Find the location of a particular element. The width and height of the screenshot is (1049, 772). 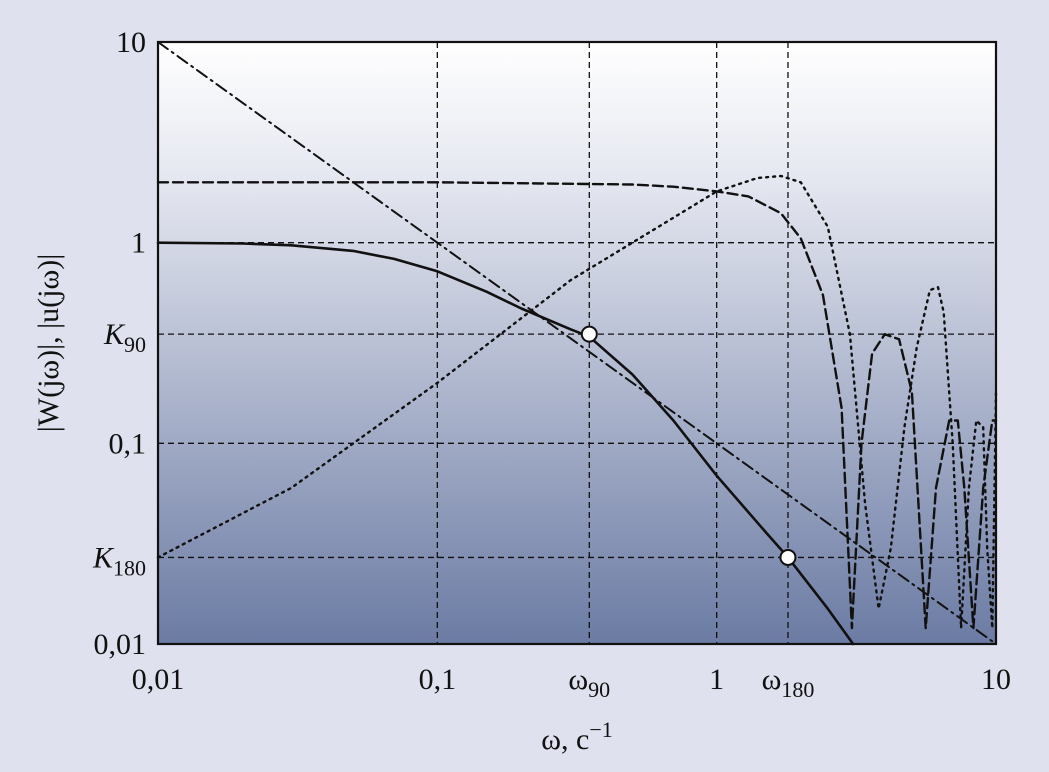

x-tick-labels: 0,01 0,1 ω90 1 ω180 10 is located at coordinates (571, 682).